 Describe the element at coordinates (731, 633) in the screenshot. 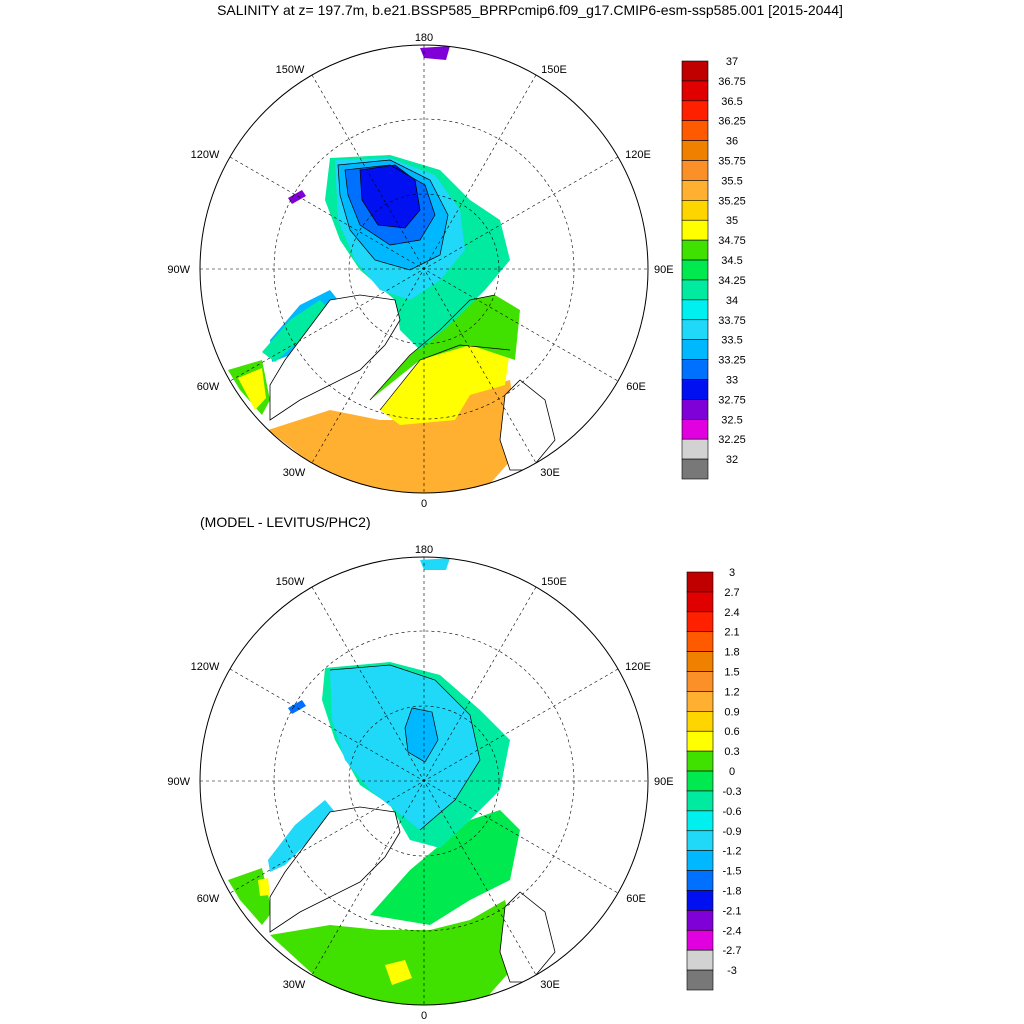

I see `difference-colorbar-label: 2.1` at that location.